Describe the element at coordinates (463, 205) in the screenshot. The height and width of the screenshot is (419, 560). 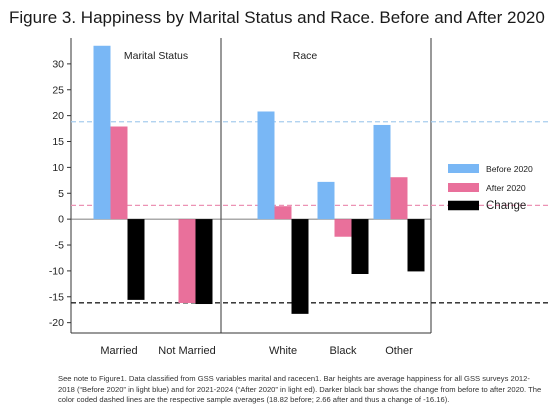
I see `legend-swatch-change` at that location.